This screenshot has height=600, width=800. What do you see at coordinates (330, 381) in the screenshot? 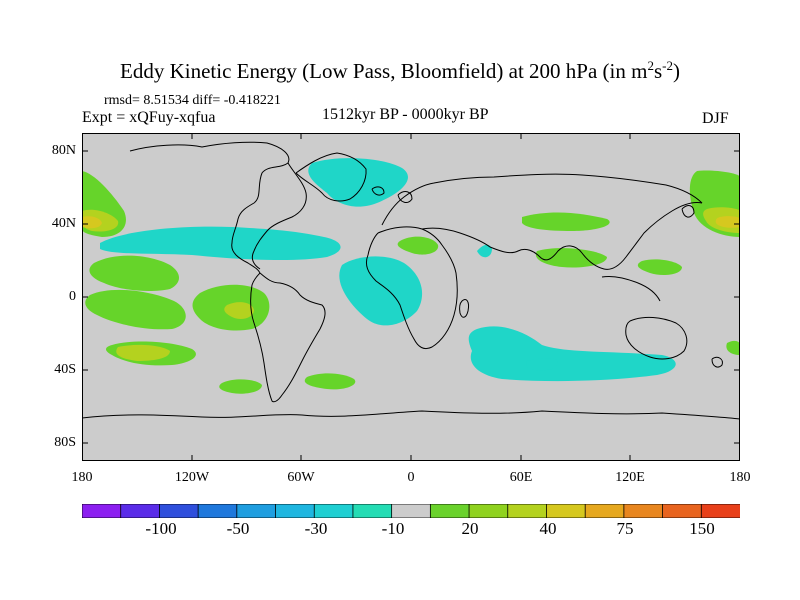
I see `contour-south-atlantic-small` at bounding box center [330, 381].